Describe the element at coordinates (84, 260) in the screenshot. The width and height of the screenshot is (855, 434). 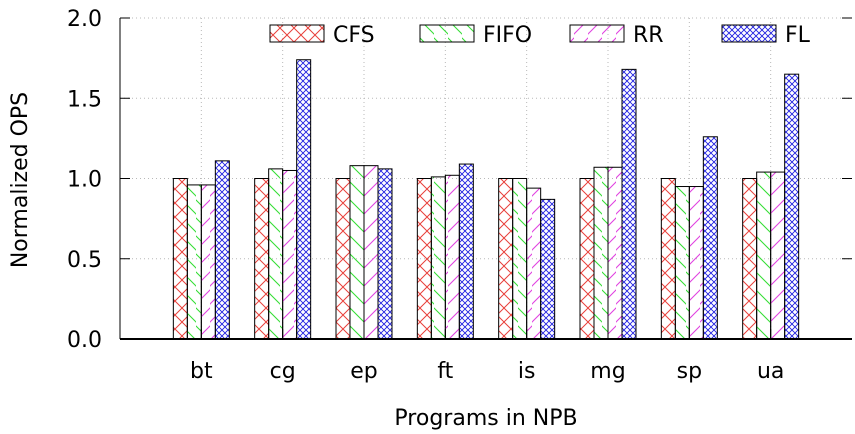
I see `y-tick-label: 0.5` at that location.